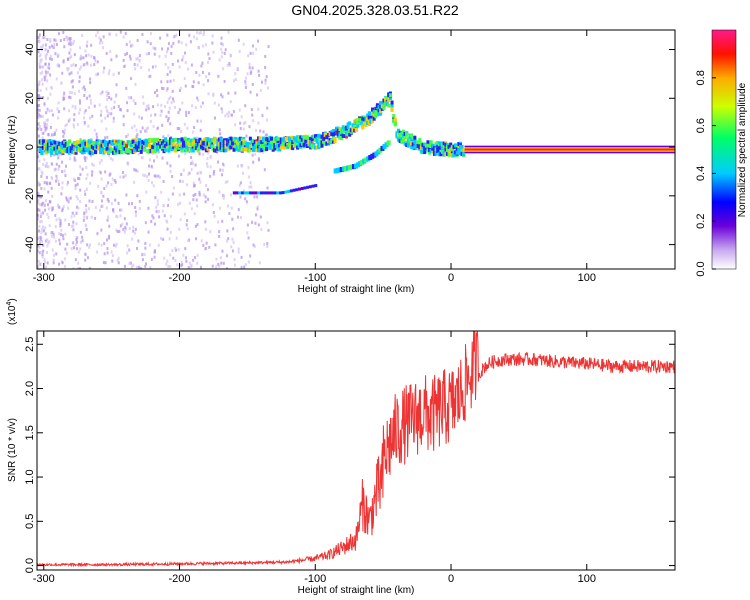  Describe the element at coordinates (12, 311) in the screenshot. I see `snr-scale-label: (x104)` at that location.